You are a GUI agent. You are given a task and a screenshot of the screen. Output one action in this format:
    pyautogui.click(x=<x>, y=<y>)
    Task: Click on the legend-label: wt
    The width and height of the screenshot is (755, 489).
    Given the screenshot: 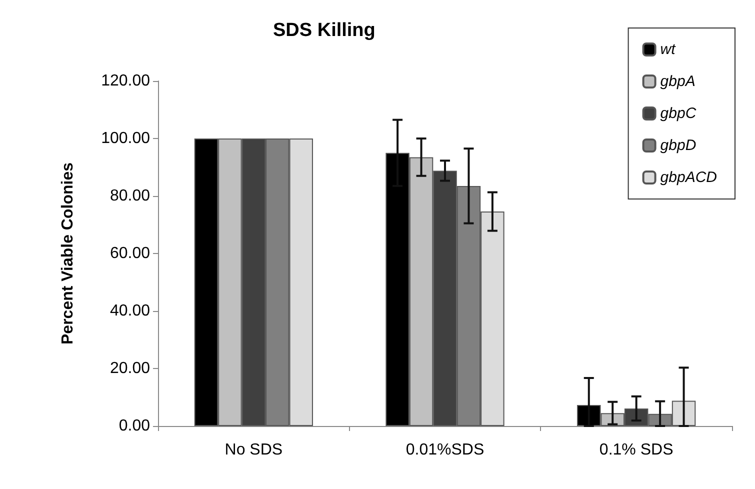 What is the action you would take?
    pyautogui.click(x=668, y=49)
    